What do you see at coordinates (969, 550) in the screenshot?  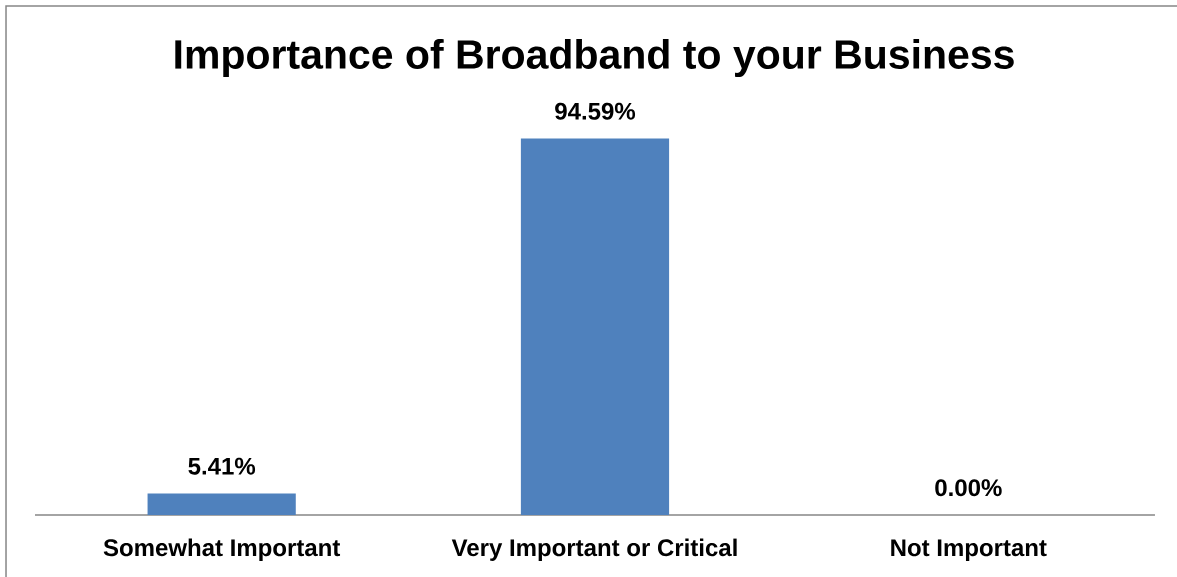 I see `x-tick-label: Not Important` at bounding box center [969, 550].